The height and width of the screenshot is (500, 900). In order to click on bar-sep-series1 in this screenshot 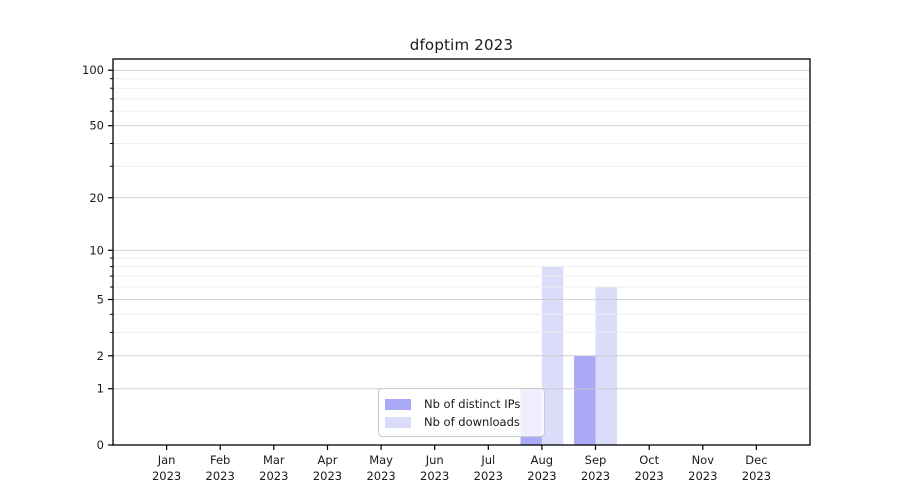, I will do `click(606, 366)`.